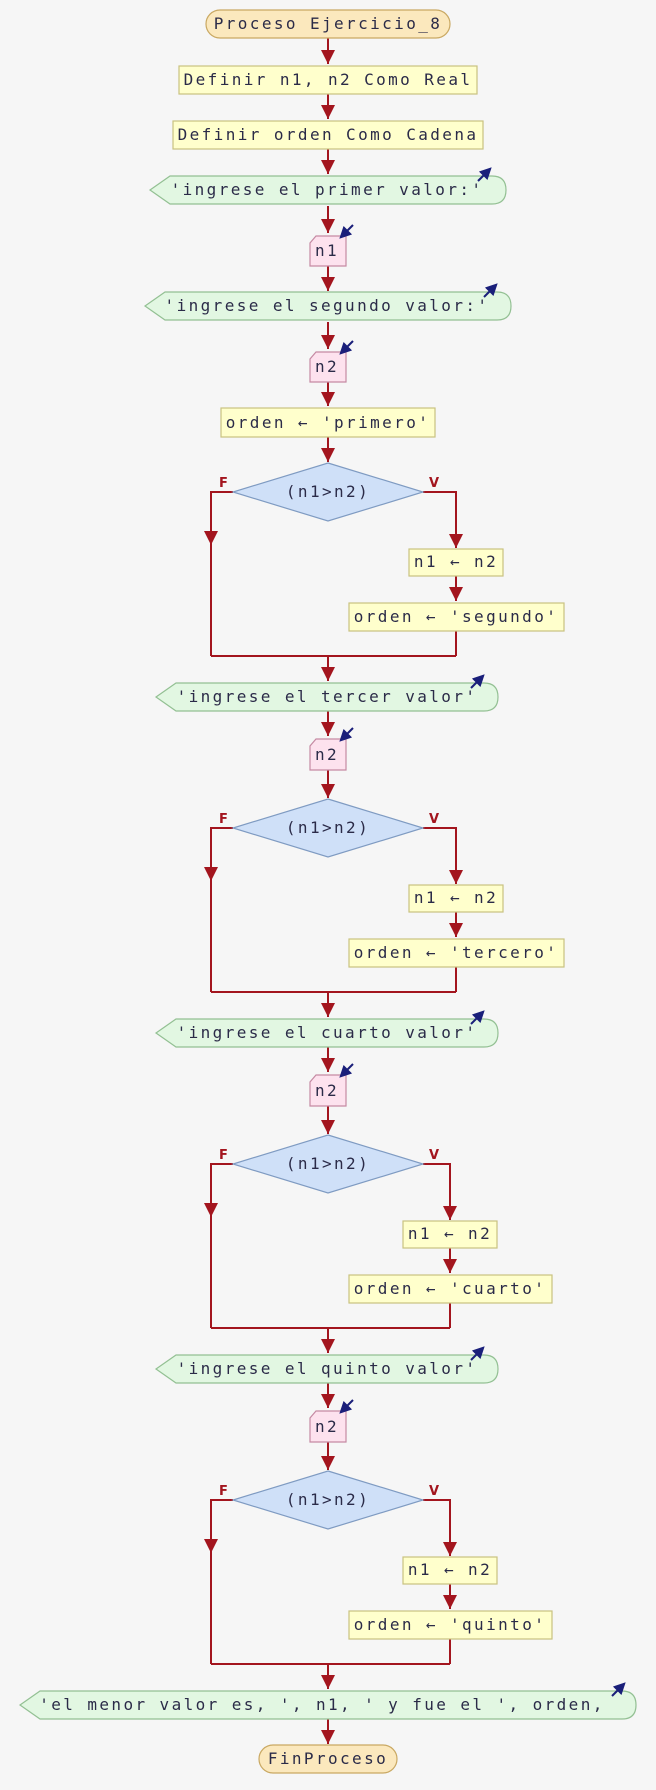 This screenshot has width=656, height=1790. I want to click on assign-orden-block-1-text: orden ← 'segundo', so click(456, 616).